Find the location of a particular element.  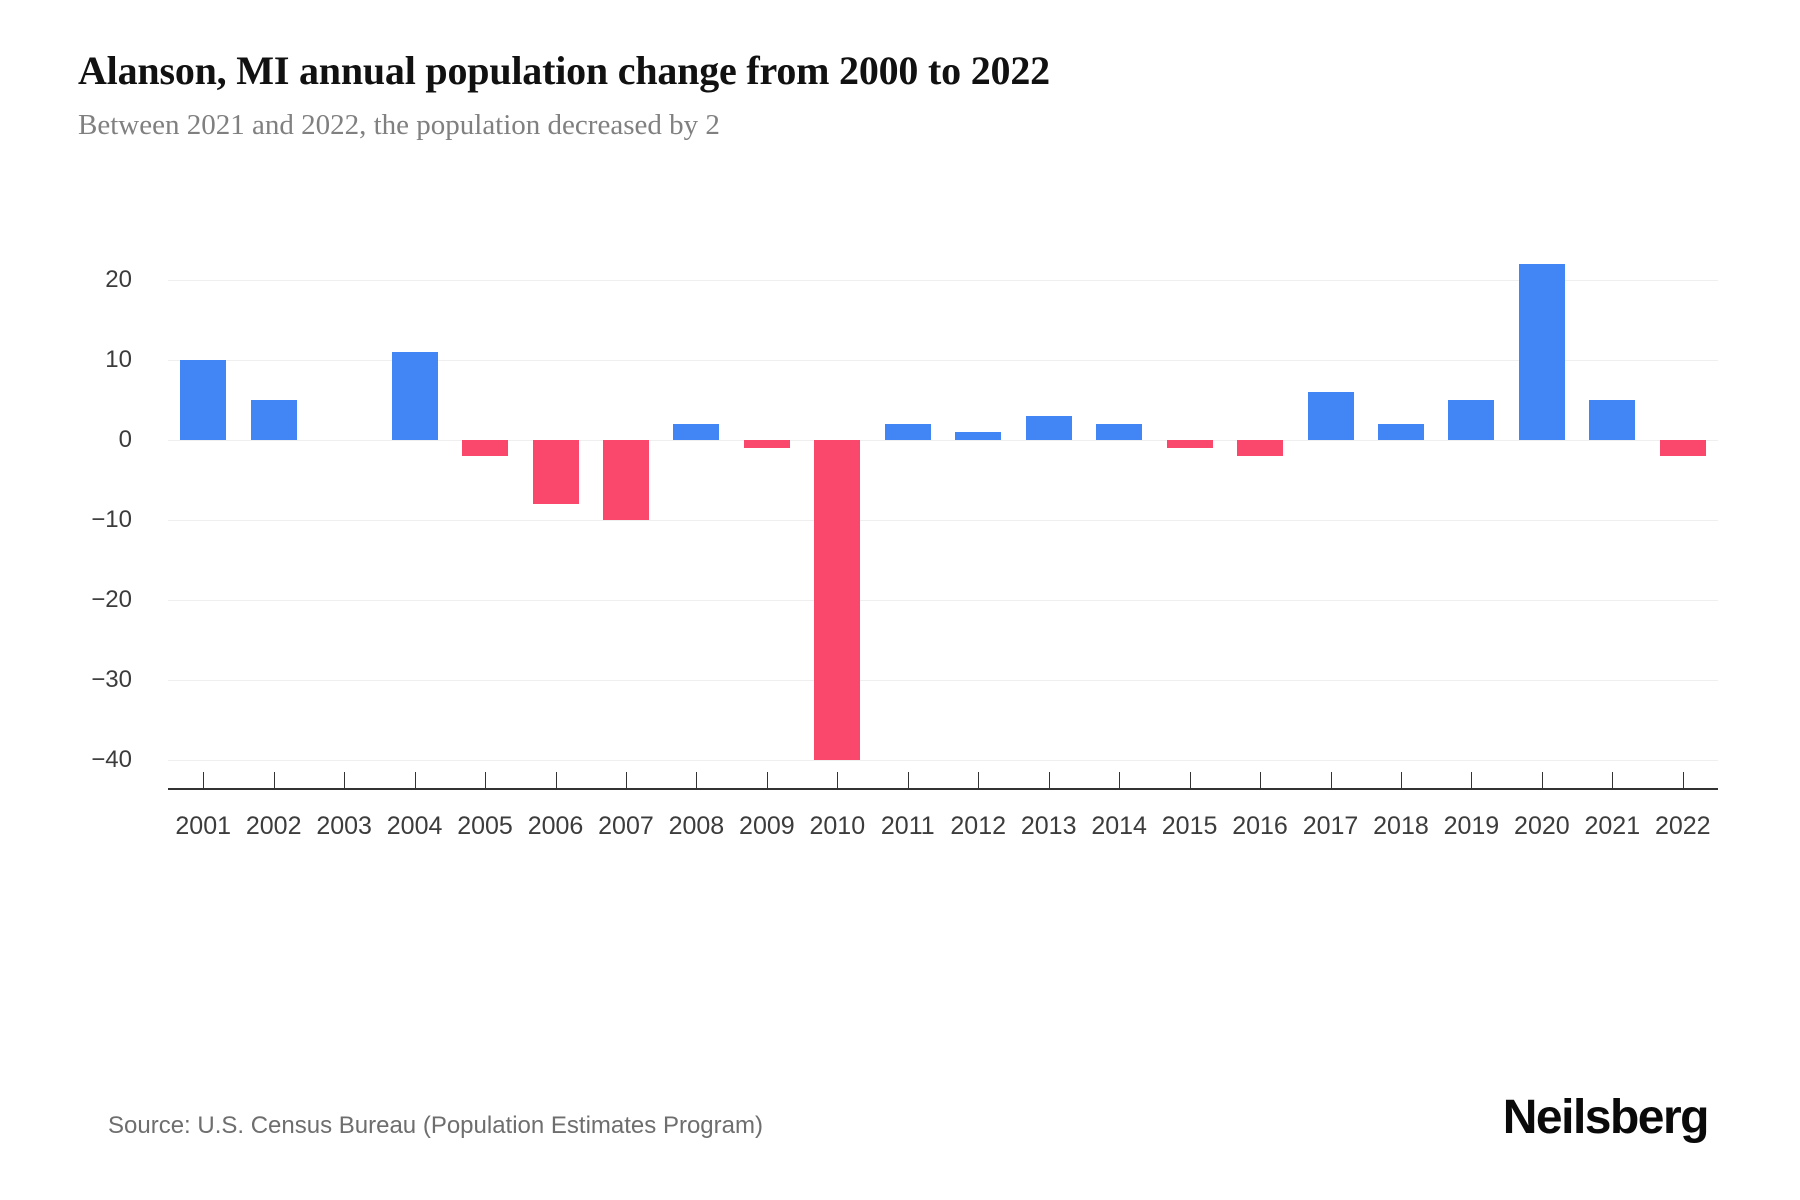

x-axis-tick-label-2018: 2018 is located at coordinates (1401, 826).